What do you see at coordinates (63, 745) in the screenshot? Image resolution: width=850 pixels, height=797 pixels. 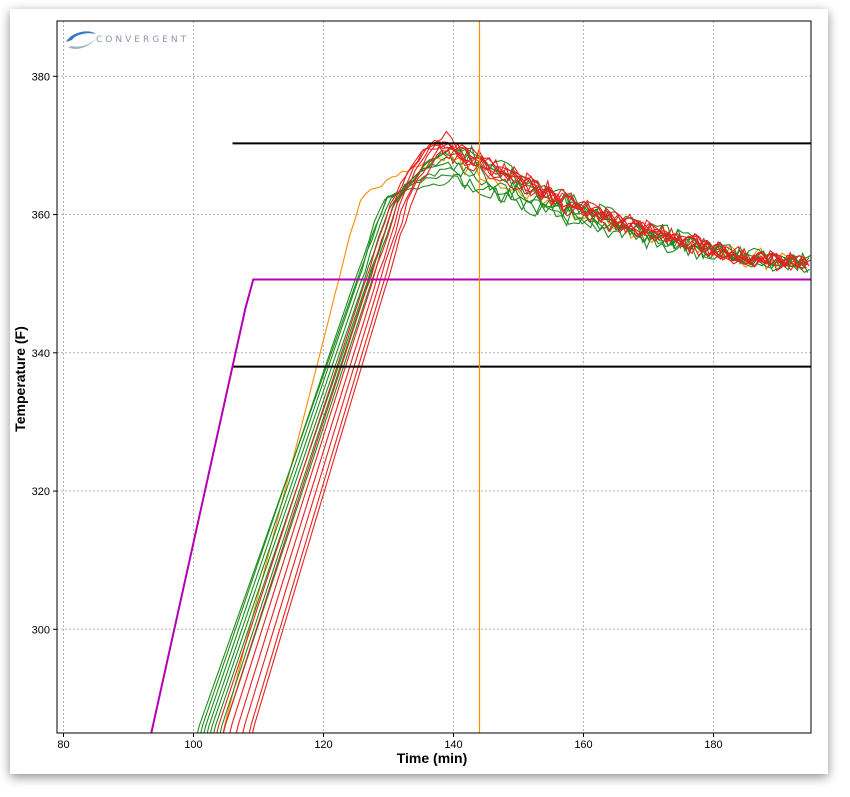 I see `x-tick-label: 80` at bounding box center [63, 745].